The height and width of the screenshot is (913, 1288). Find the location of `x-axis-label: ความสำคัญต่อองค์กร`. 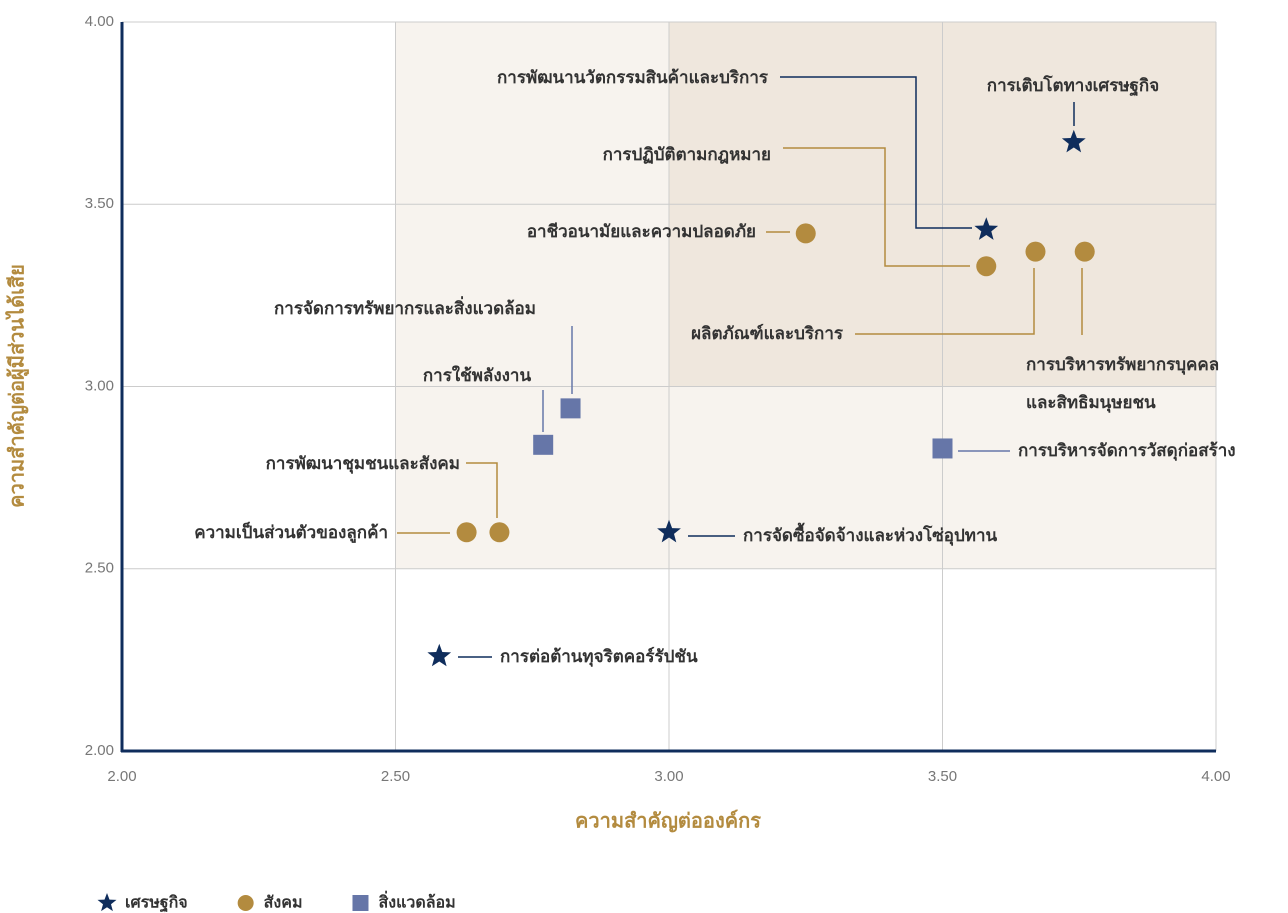

x-axis-label: ความสำคัญต่อองค์กร is located at coordinates (668, 821).